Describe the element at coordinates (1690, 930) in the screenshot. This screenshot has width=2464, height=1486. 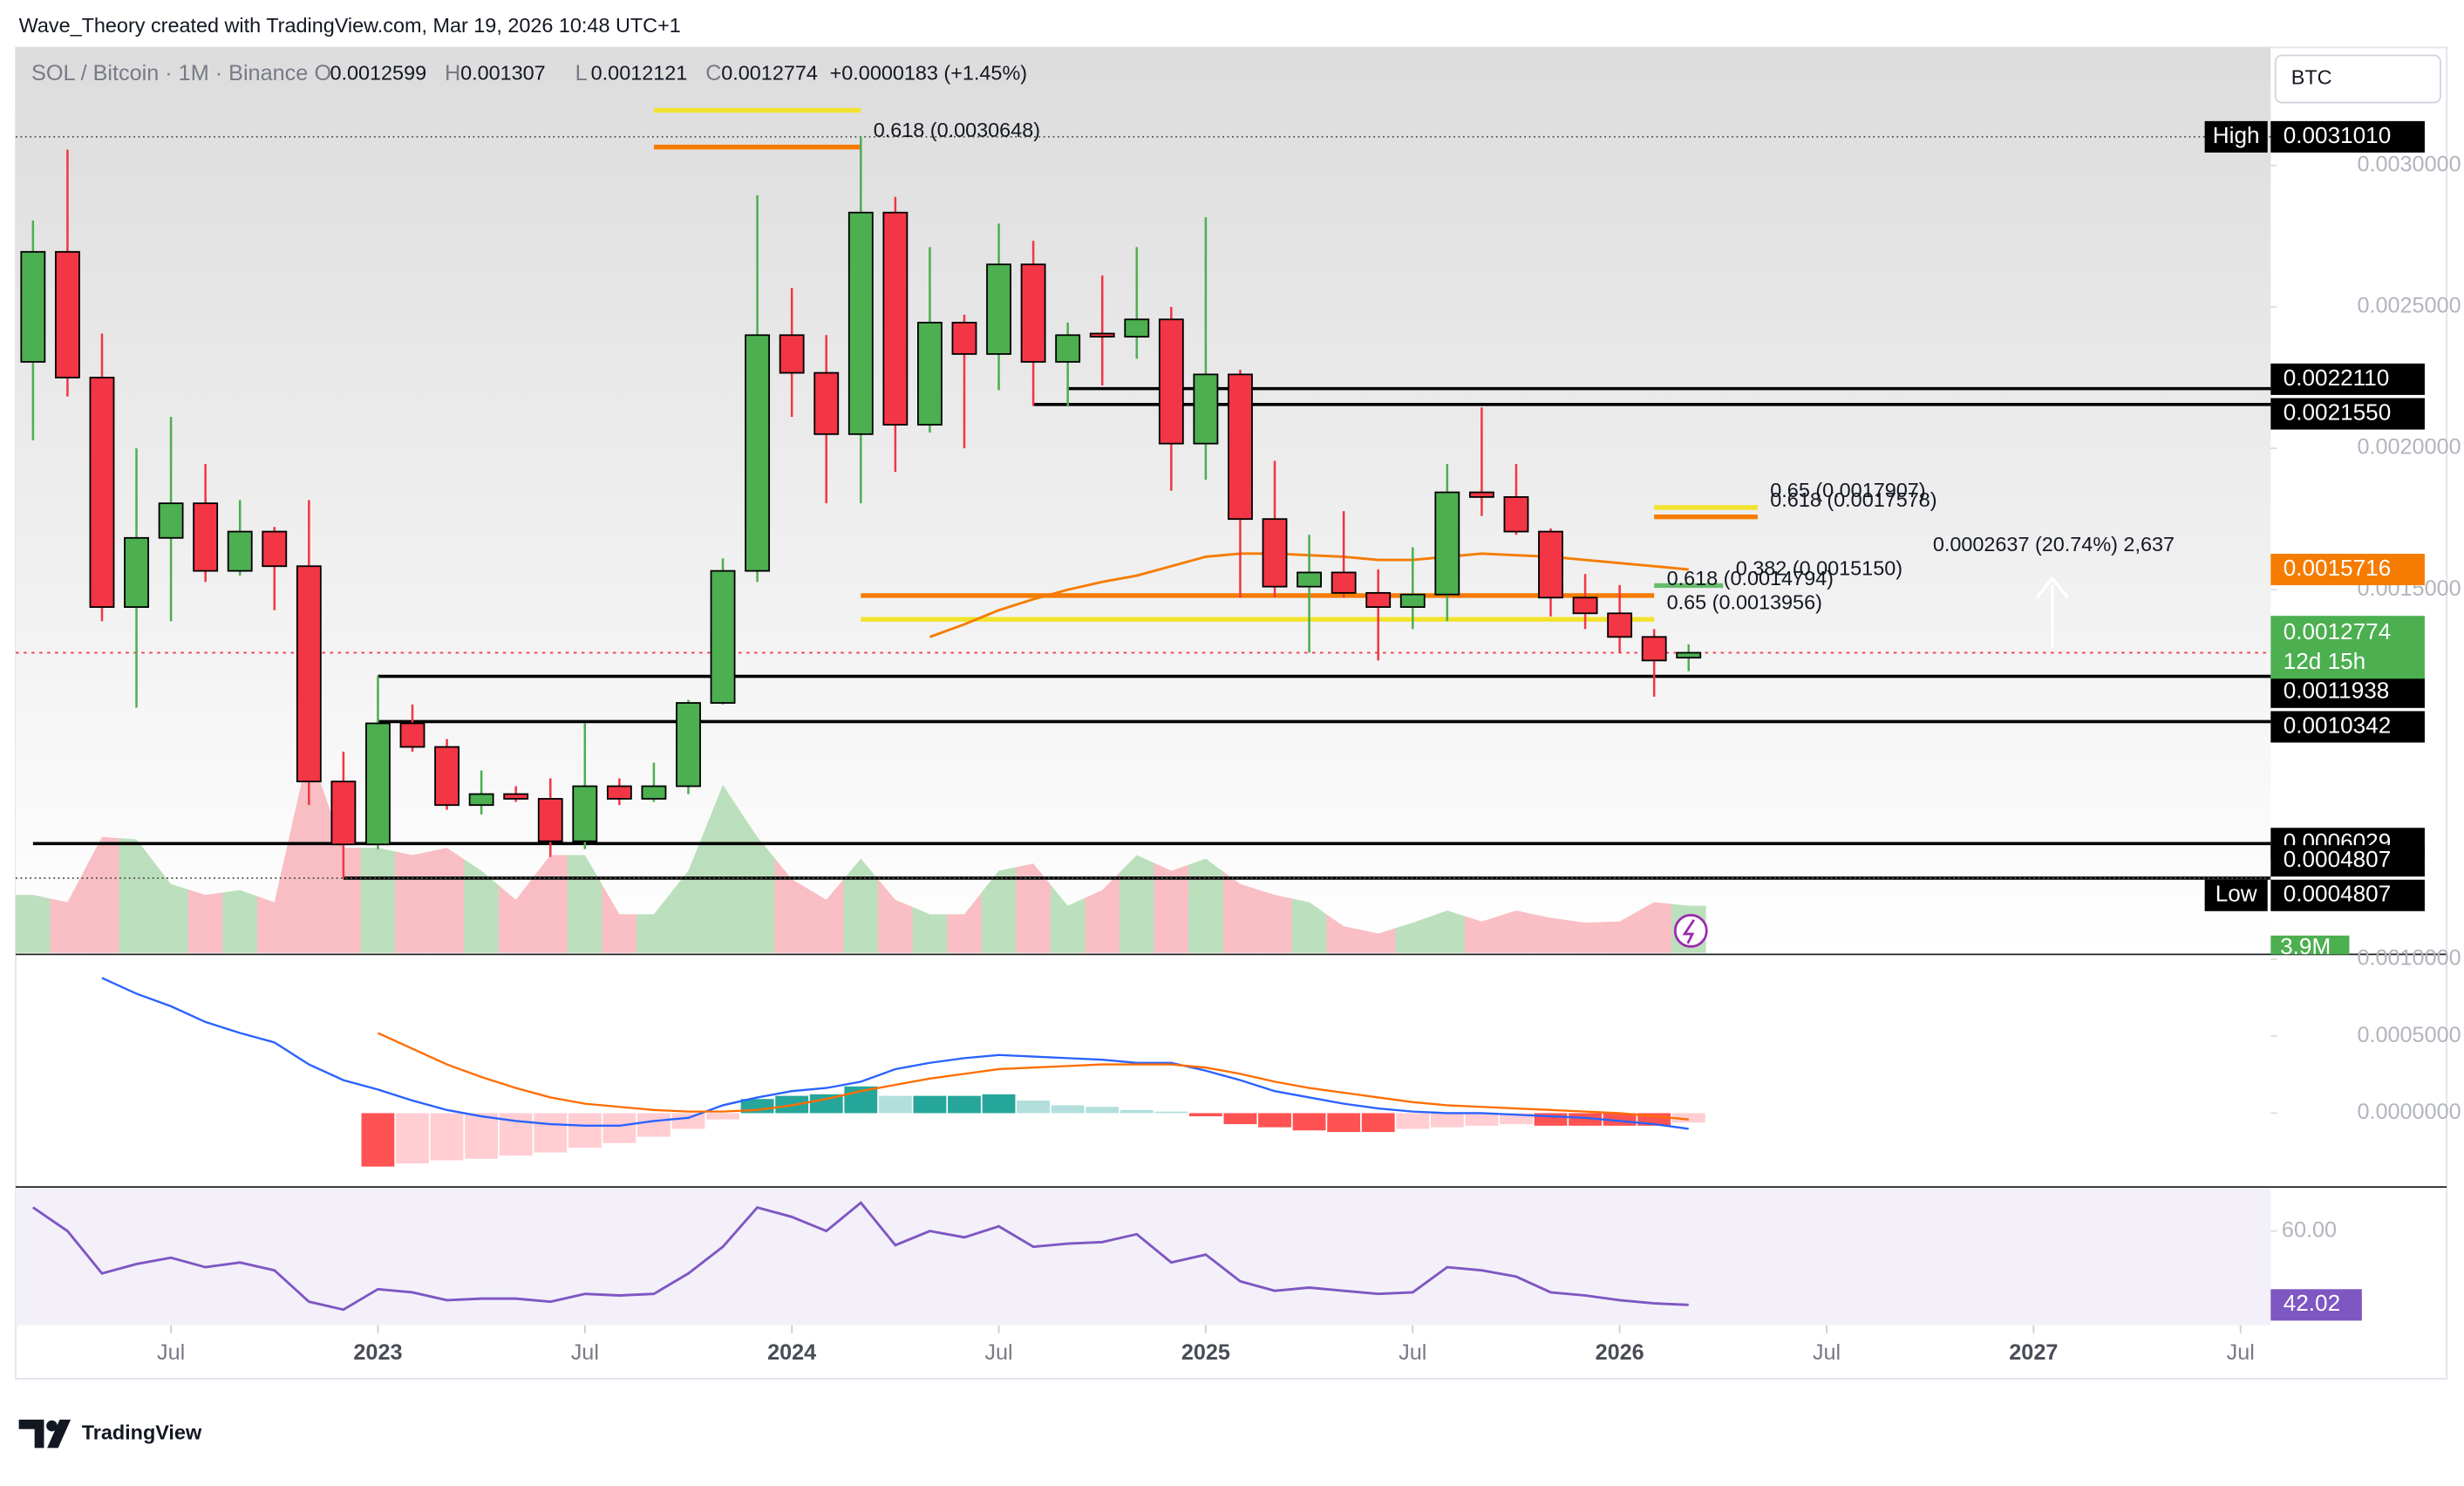
I see `event-icon` at that location.